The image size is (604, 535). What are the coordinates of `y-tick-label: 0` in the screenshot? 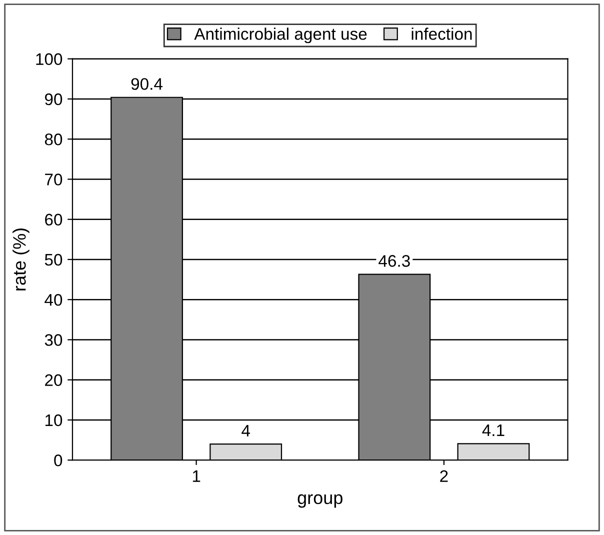 It's located at (58, 460).